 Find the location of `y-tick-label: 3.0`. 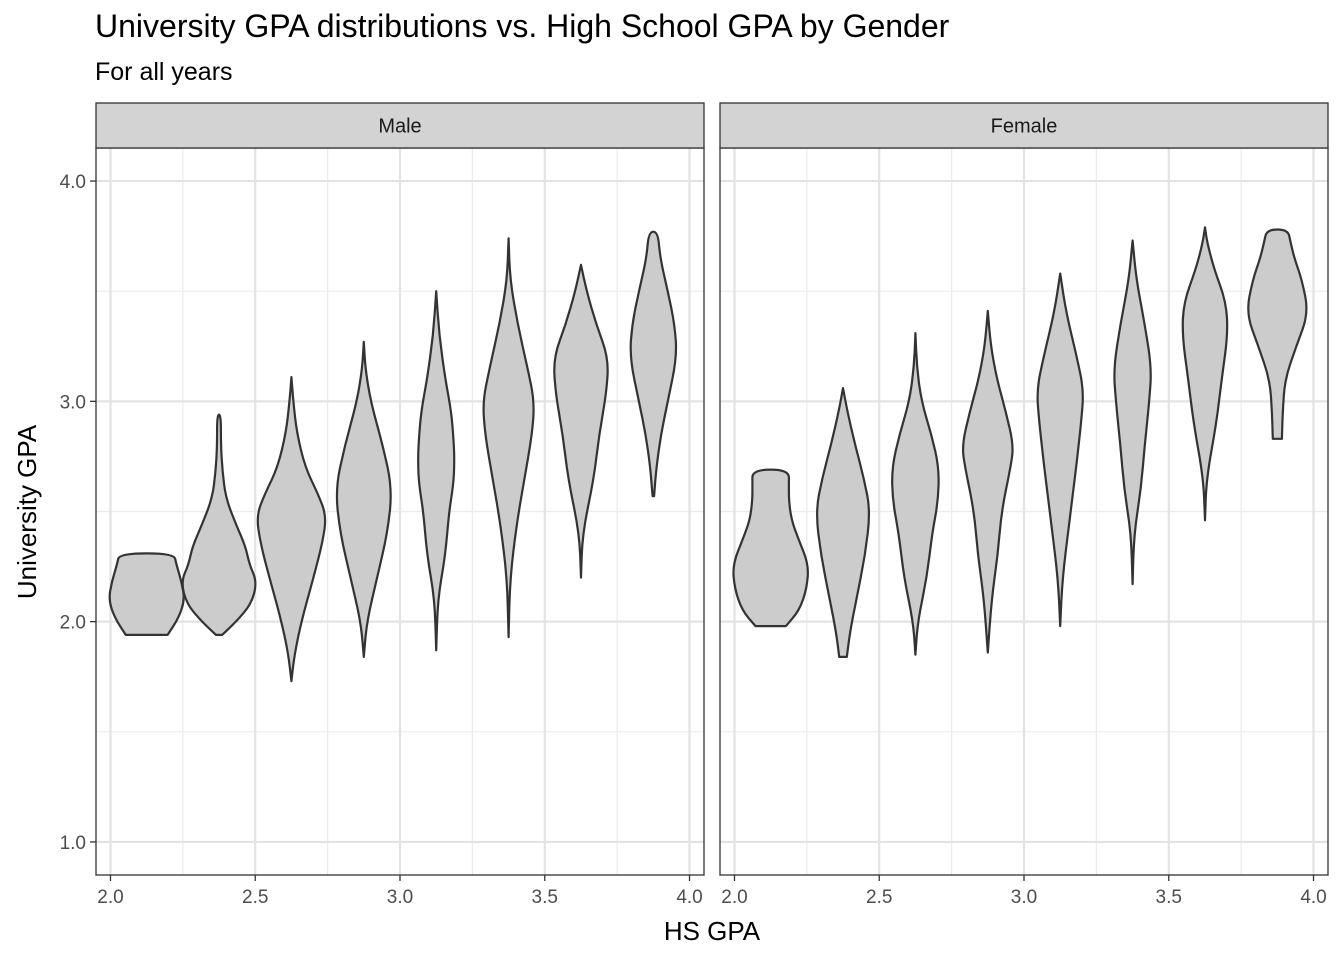

y-tick-label: 3.0 is located at coordinates (73, 402).